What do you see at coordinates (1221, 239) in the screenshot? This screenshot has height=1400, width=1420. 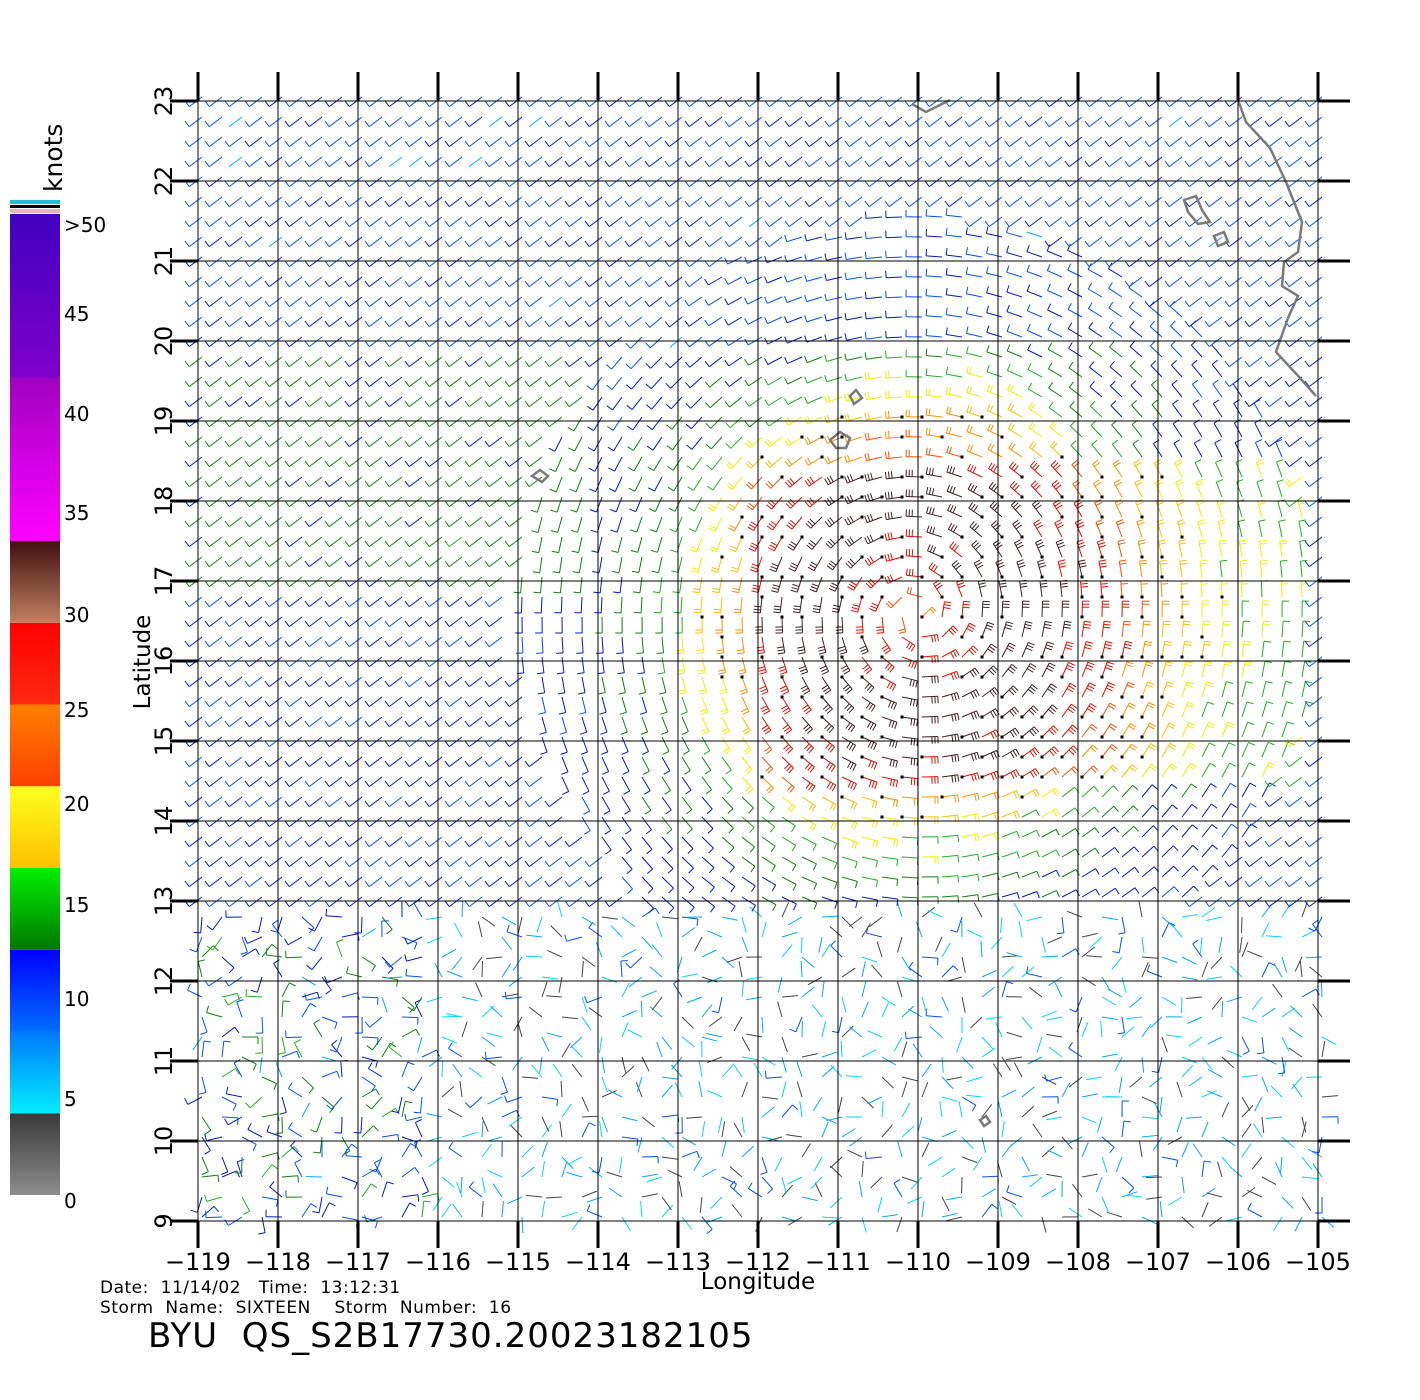 I see `islet-icon` at bounding box center [1221, 239].